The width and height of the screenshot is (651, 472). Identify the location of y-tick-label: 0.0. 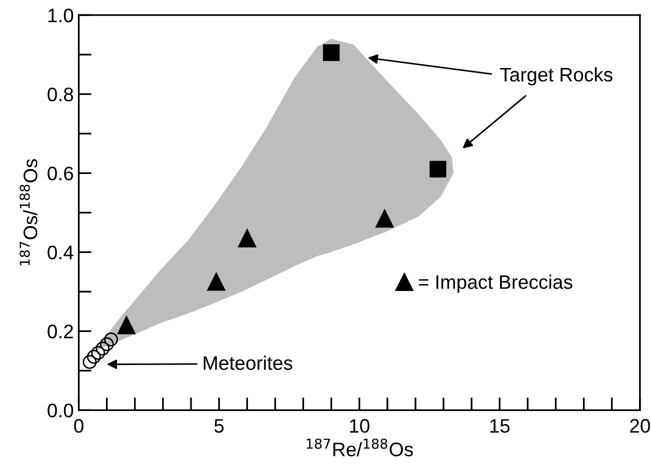
(61, 411).